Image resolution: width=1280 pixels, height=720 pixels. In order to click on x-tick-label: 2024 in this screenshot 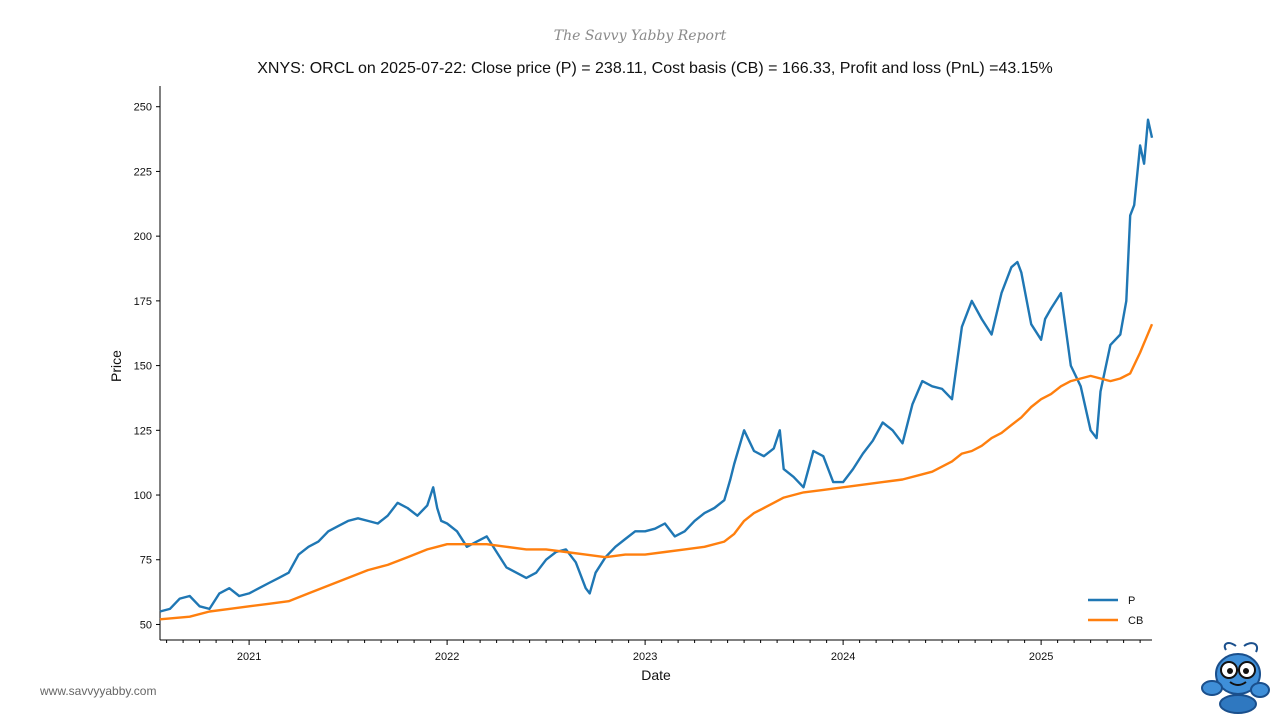, I will do `click(843, 657)`.